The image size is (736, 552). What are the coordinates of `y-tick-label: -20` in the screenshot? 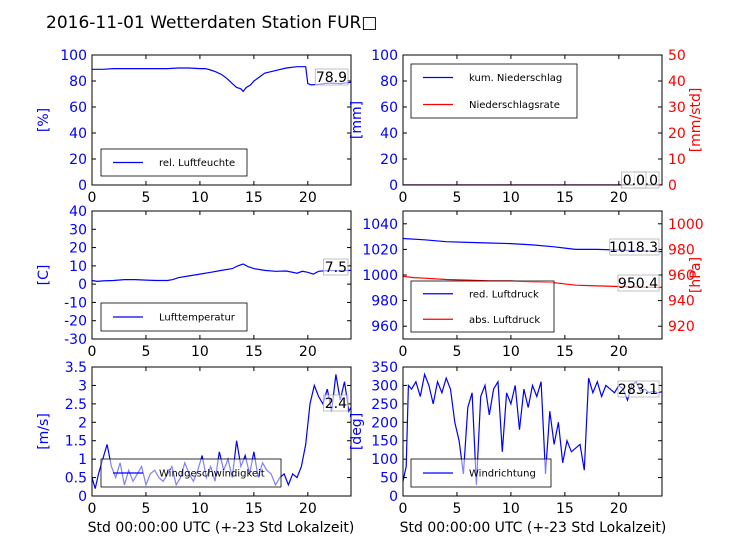 It's located at (75, 322).